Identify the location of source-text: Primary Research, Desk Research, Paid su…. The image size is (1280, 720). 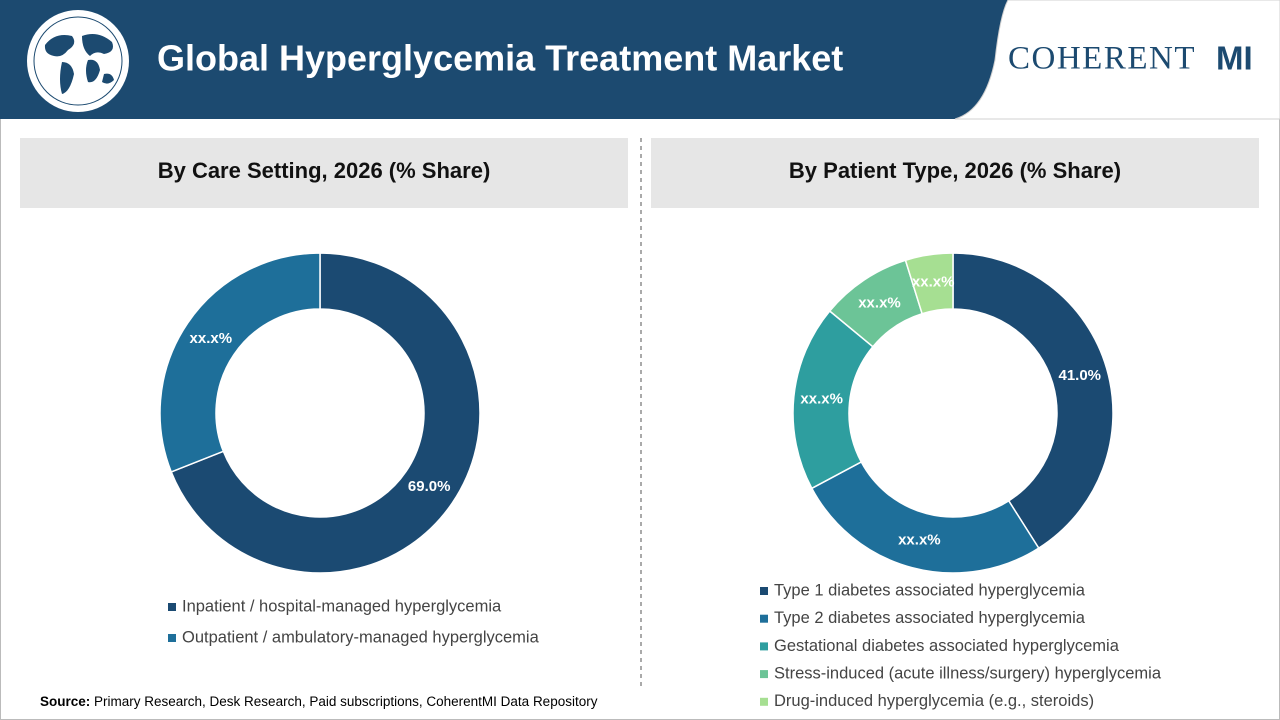
(343, 701).